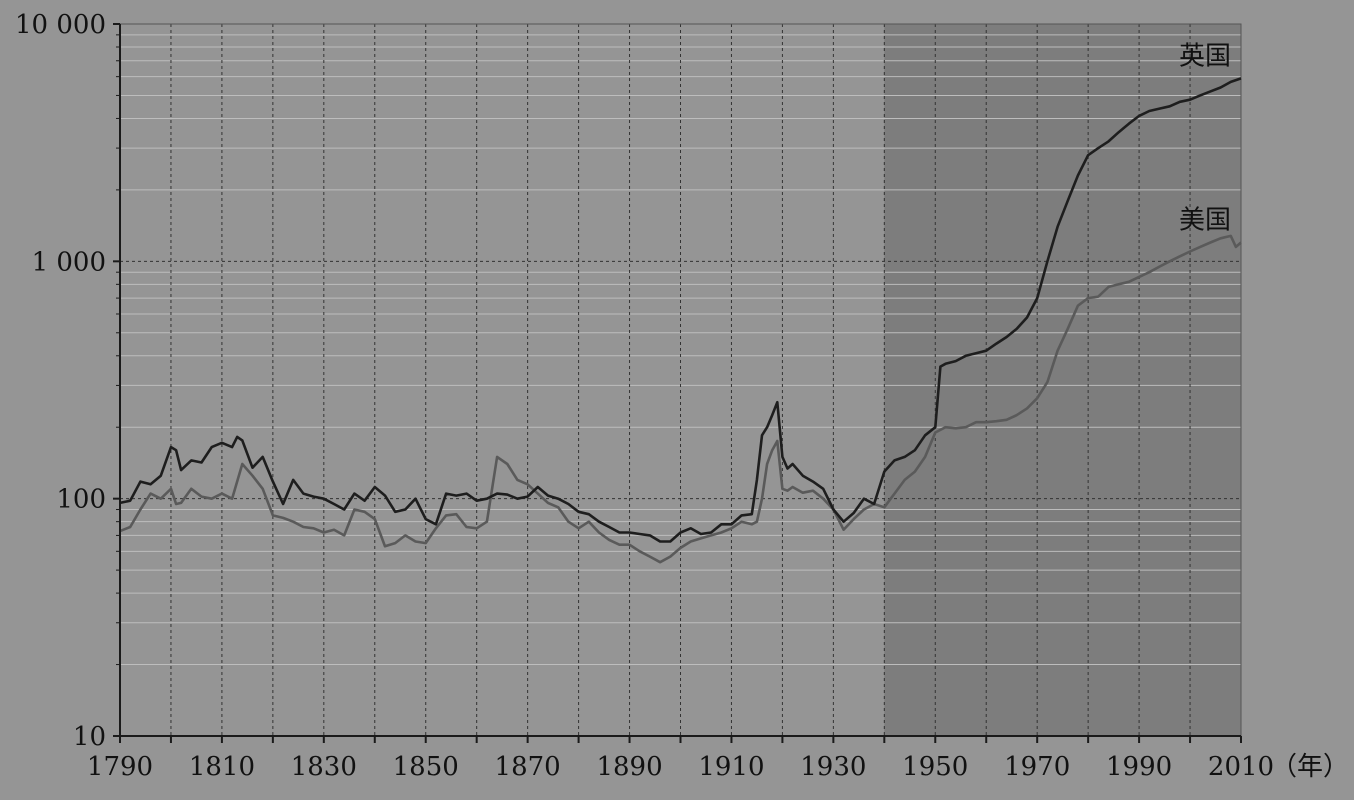 This screenshot has height=800, width=1354. Describe the element at coordinates (222, 767) in the screenshot. I see `x-tick-label: 1810` at that location.